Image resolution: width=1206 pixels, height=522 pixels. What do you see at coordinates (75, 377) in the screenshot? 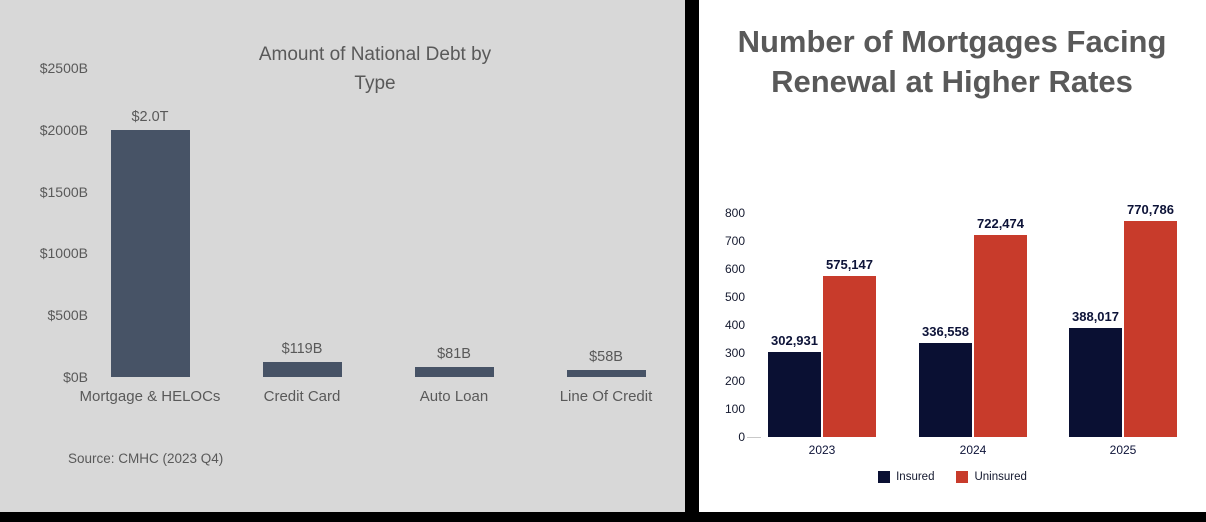
I see `left-chart-y-tick-label: $0B` at bounding box center [75, 377].